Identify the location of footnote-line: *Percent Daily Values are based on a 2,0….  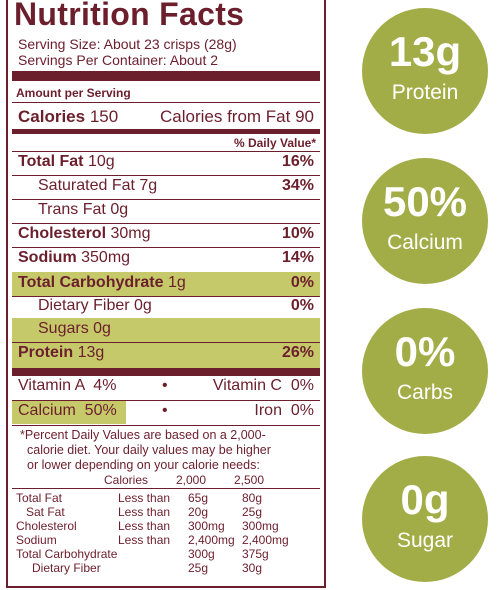
(143, 435).